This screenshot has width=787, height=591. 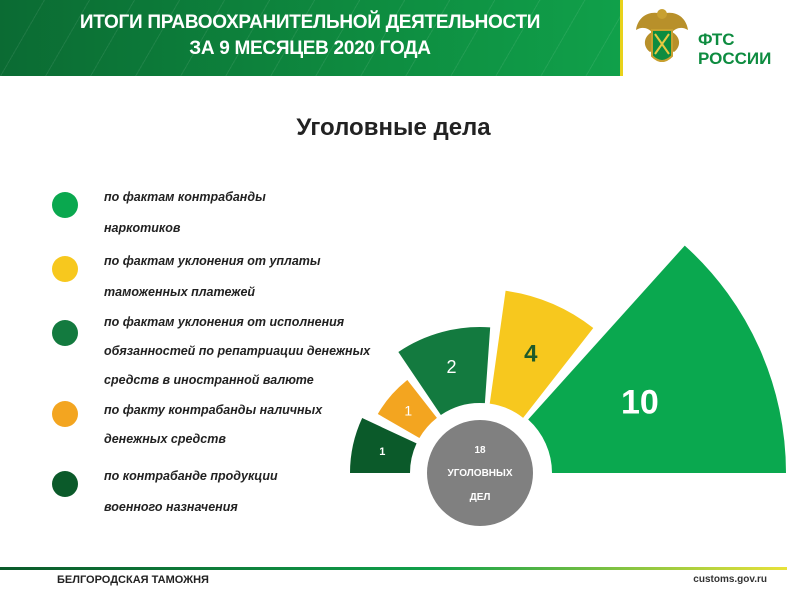 What do you see at coordinates (165, 439) in the screenshot?
I see `legend-line: денежных средств` at bounding box center [165, 439].